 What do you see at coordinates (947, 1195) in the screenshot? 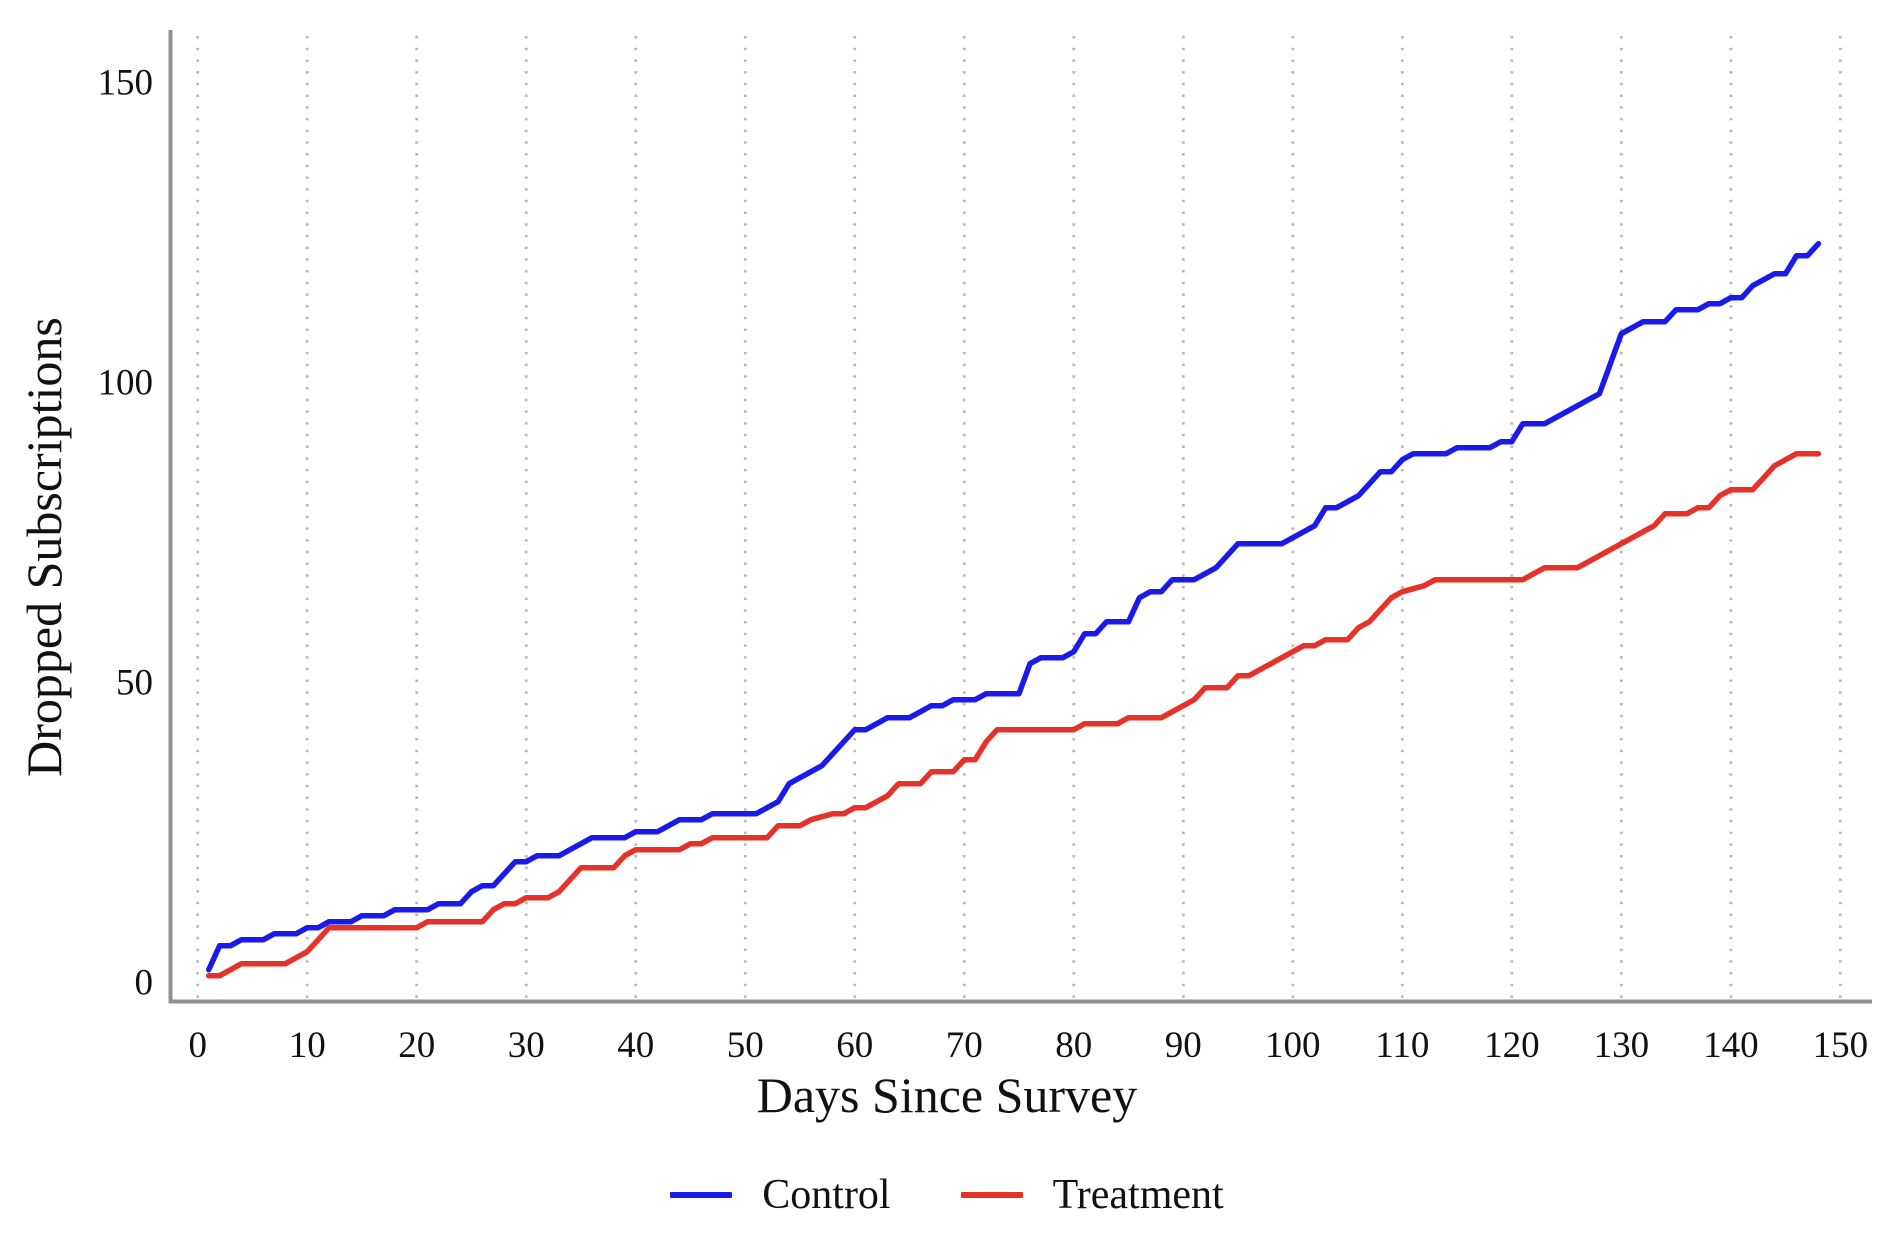
I see `legend: Control Treatment` at bounding box center [947, 1195].